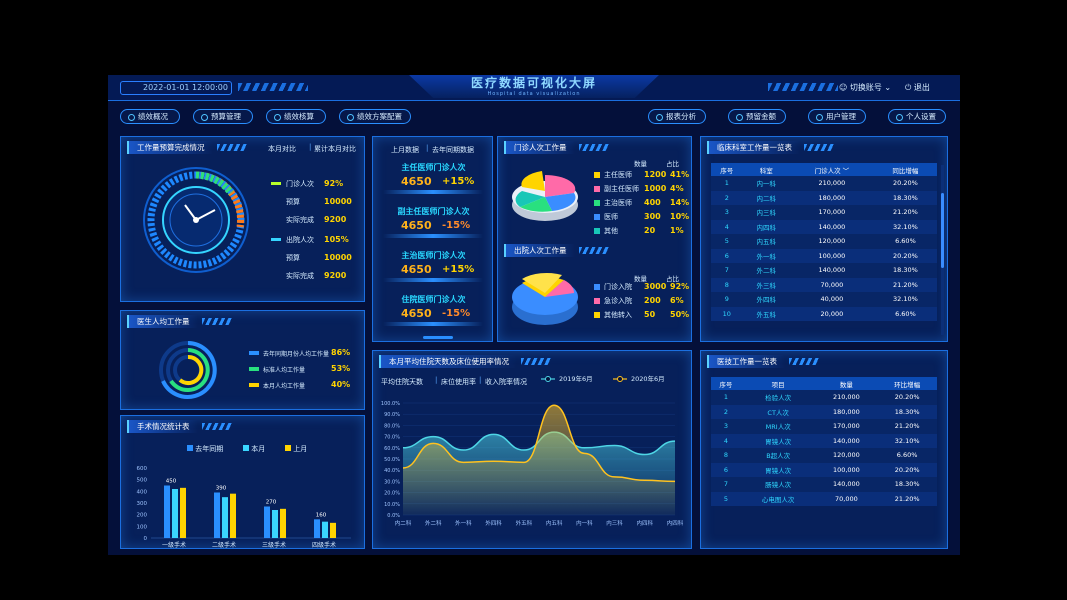  Describe the element at coordinates (726, 397) in the screenshot. I see `table-cell: 1` at that location.